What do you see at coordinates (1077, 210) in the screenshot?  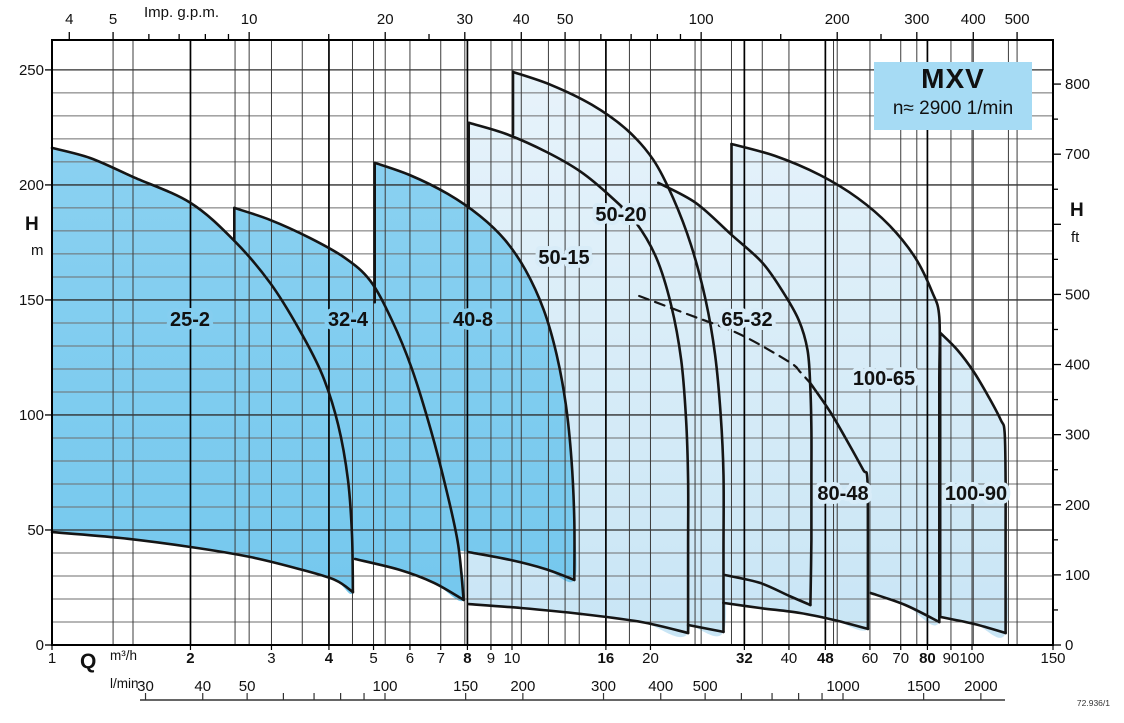 I see `right-axis-symbol: H` at bounding box center [1077, 210].